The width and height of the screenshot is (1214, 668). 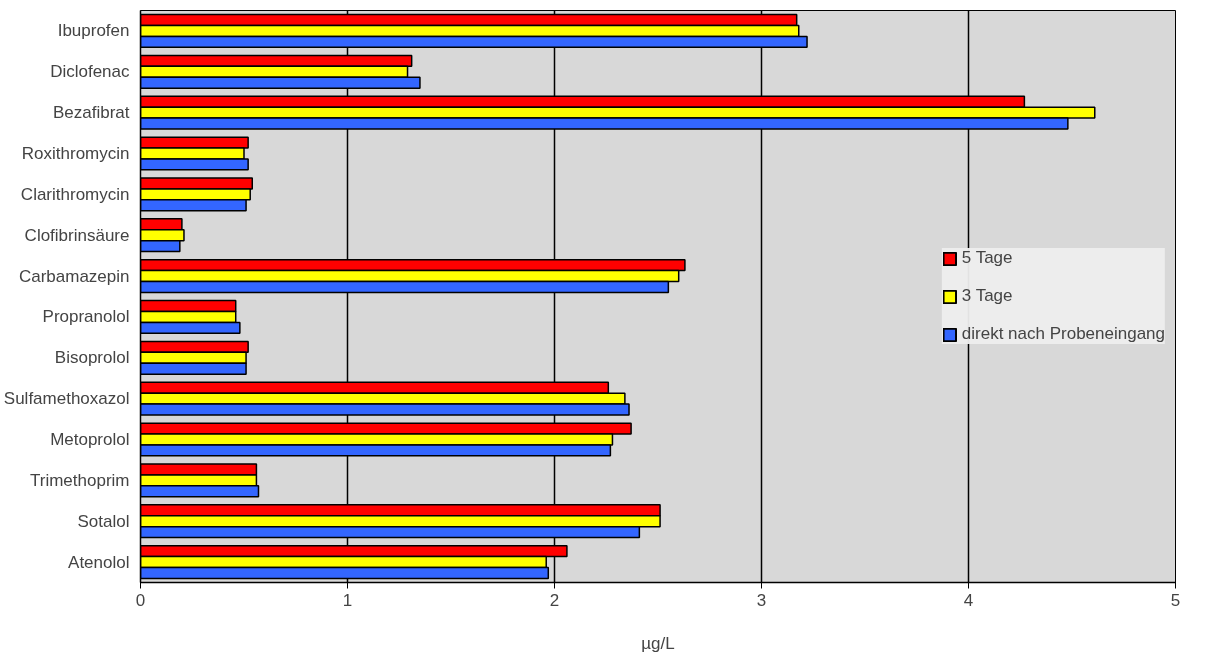 I want to click on x-tick-label: 4, so click(x=968, y=600).